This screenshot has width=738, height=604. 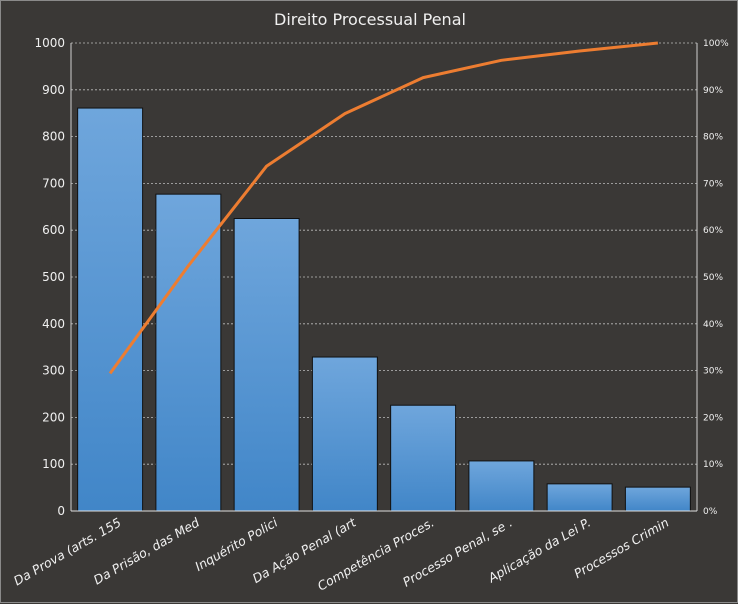 I want to click on y-tick-label: 600, so click(x=53, y=230).